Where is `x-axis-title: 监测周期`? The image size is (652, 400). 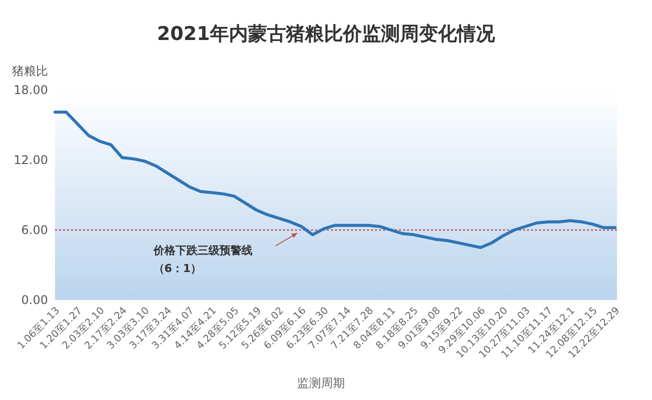 x-axis-title: 监测周期 is located at coordinates (321, 383).